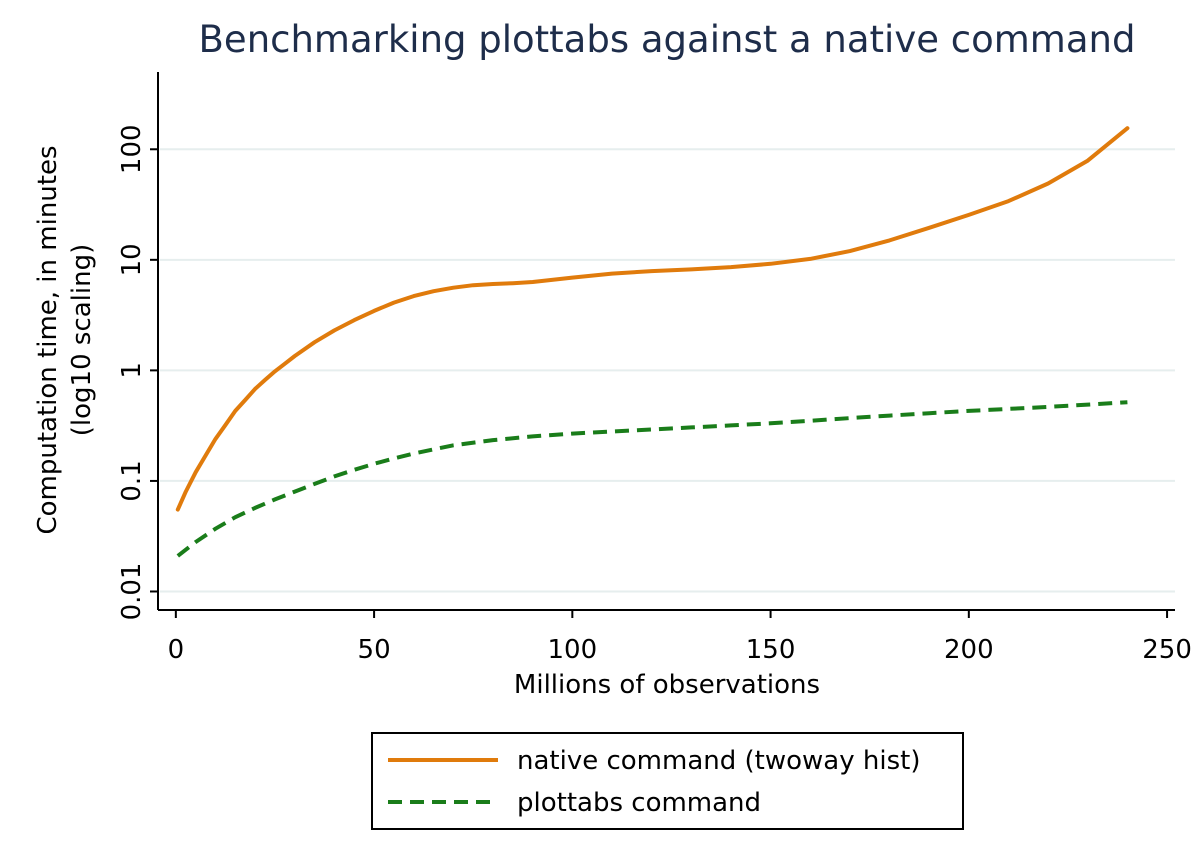  What do you see at coordinates (1167, 650) in the screenshot?
I see `x-tick-label-5: 250` at bounding box center [1167, 650].